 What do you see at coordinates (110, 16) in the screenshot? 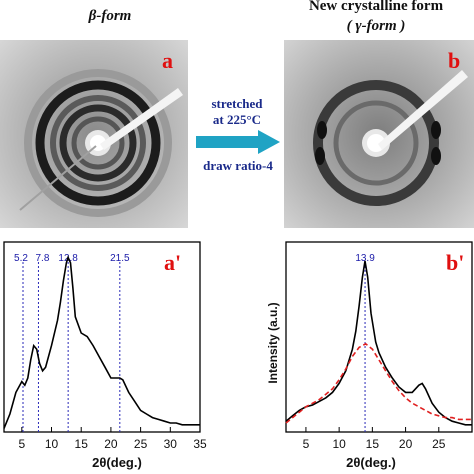
I see `title-beta-form: β-form` at bounding box center [110, 16].